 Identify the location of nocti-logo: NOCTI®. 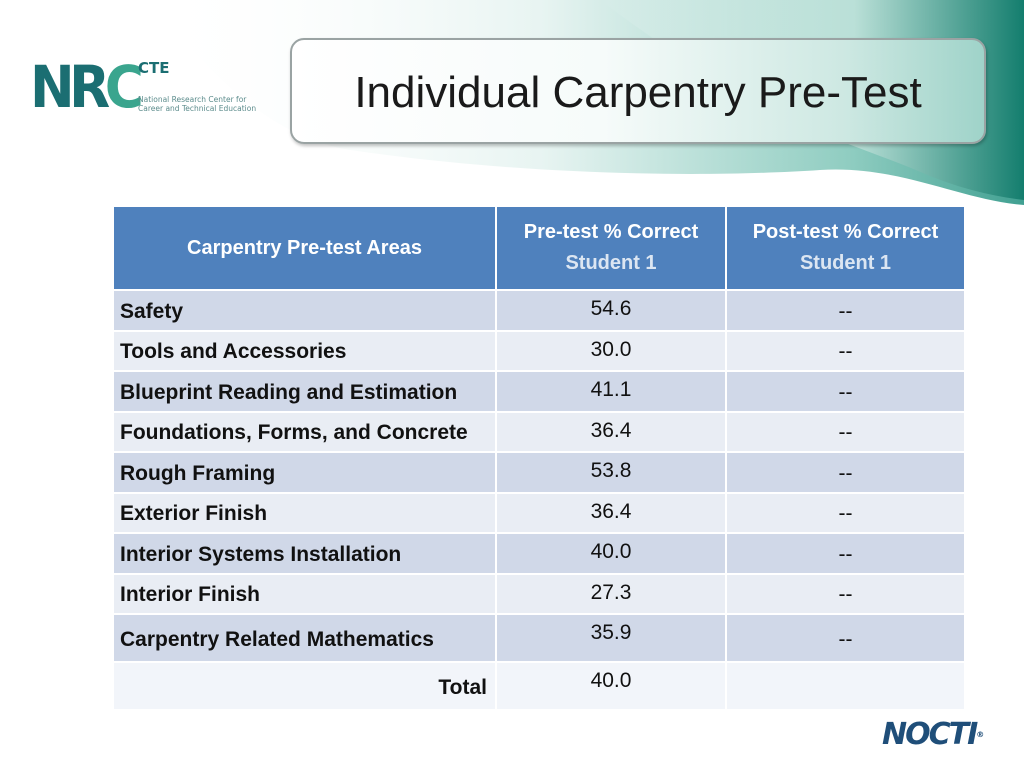
(933, 734).